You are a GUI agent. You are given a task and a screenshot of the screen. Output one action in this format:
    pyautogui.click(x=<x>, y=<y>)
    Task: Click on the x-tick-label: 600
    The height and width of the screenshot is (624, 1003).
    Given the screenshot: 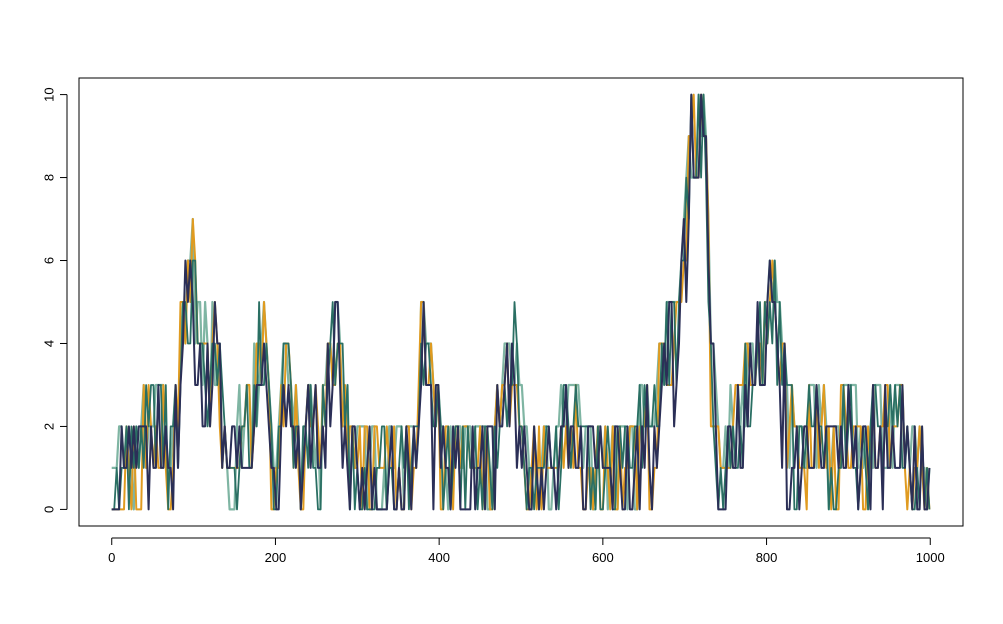 What is the action you would take?
    pyautogui.click(x=603, y=557)
    